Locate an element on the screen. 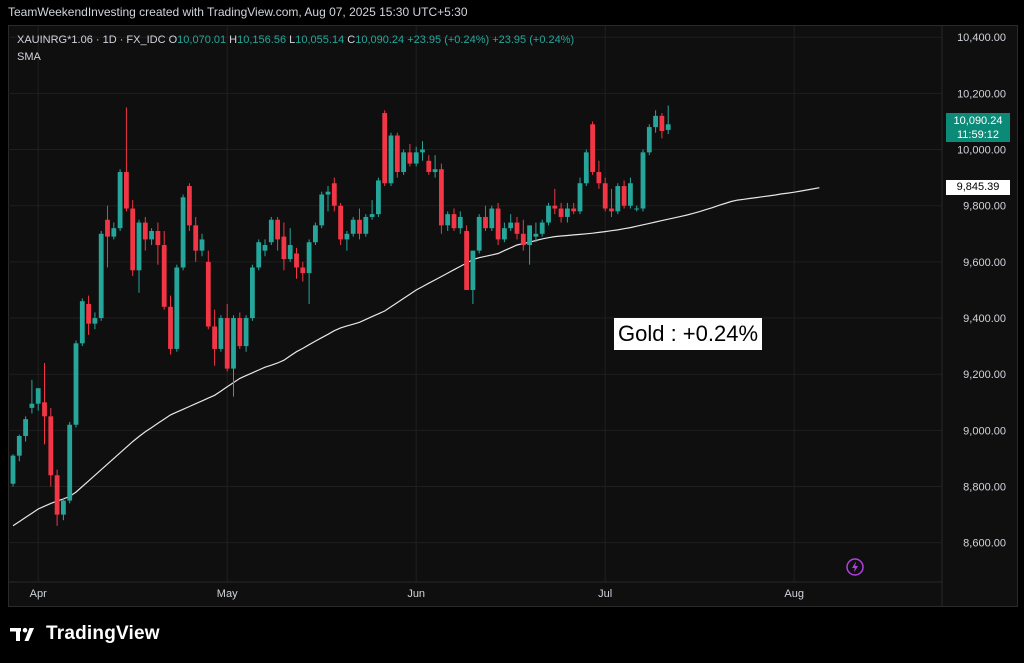  lightning-bolt-icon is located at coordinates (855, 567).